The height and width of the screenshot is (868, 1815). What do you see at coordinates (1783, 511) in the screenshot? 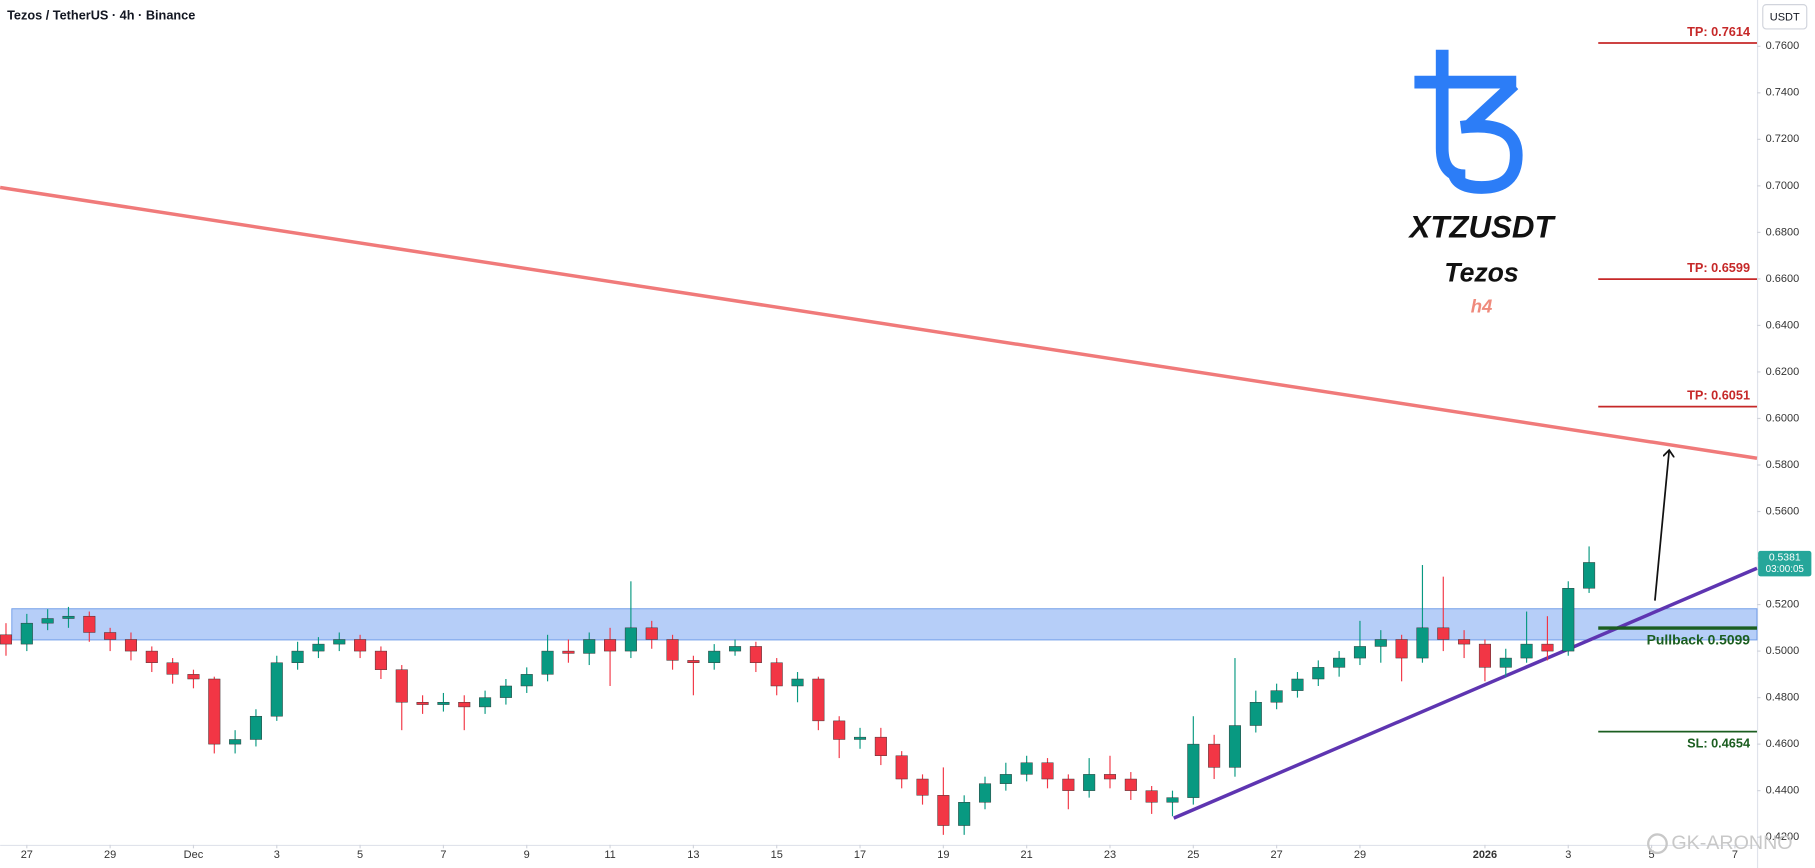
I see `y-tick-label: 0.5600` at bounding box center [1783, 511].